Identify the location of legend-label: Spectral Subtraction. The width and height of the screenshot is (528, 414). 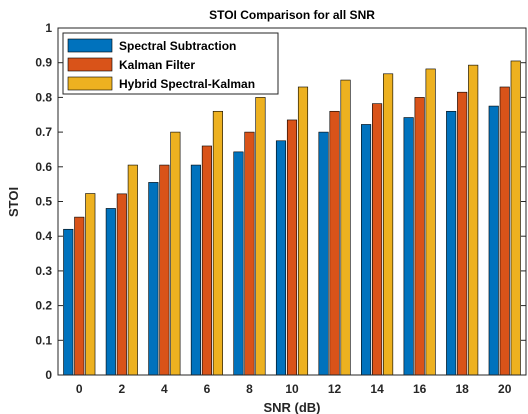
(177, 46).